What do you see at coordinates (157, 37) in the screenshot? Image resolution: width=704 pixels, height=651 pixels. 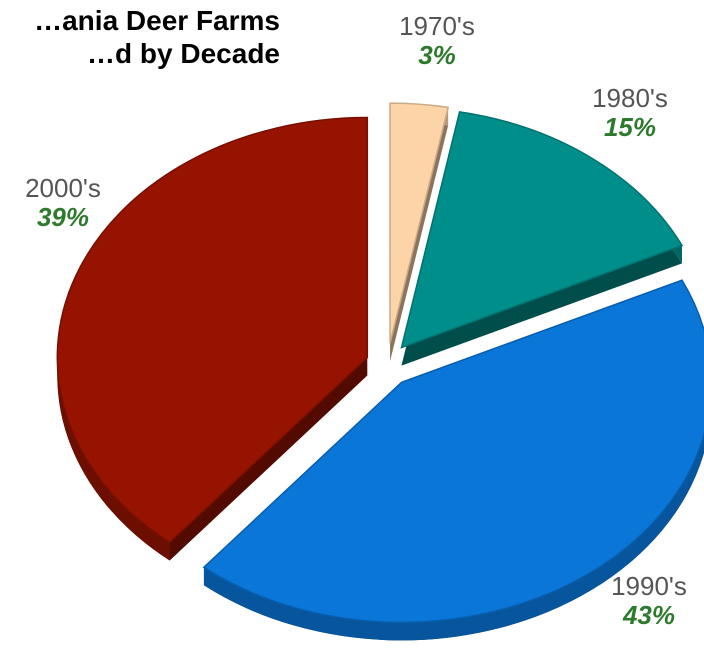 I see `chart-title: …ania Deer Farms …d by Decade` at bounding box center [157, 37].